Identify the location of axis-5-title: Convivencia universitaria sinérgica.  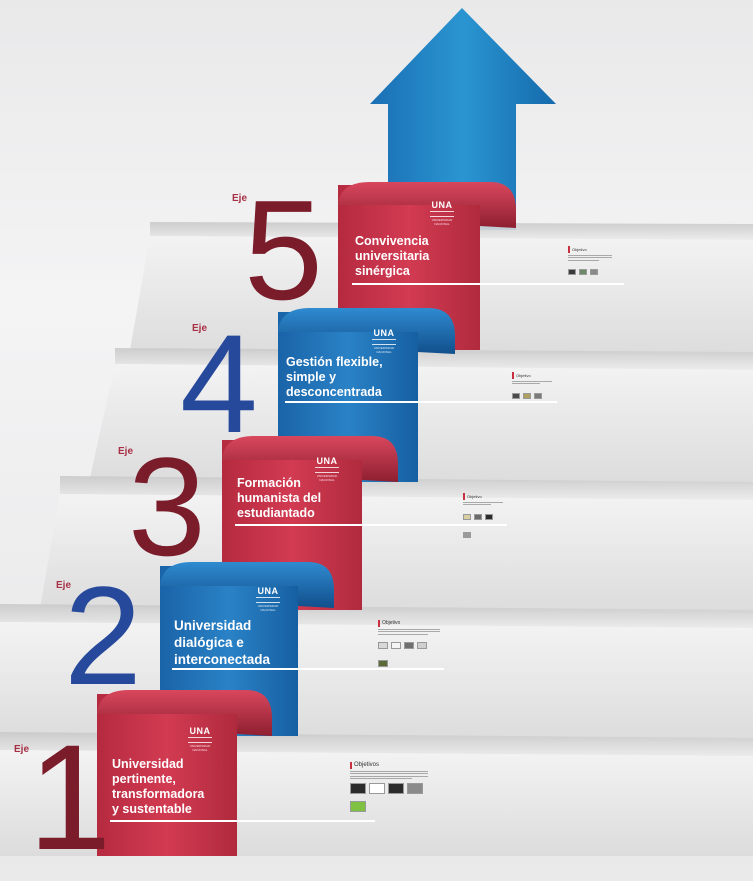
(392, 256).